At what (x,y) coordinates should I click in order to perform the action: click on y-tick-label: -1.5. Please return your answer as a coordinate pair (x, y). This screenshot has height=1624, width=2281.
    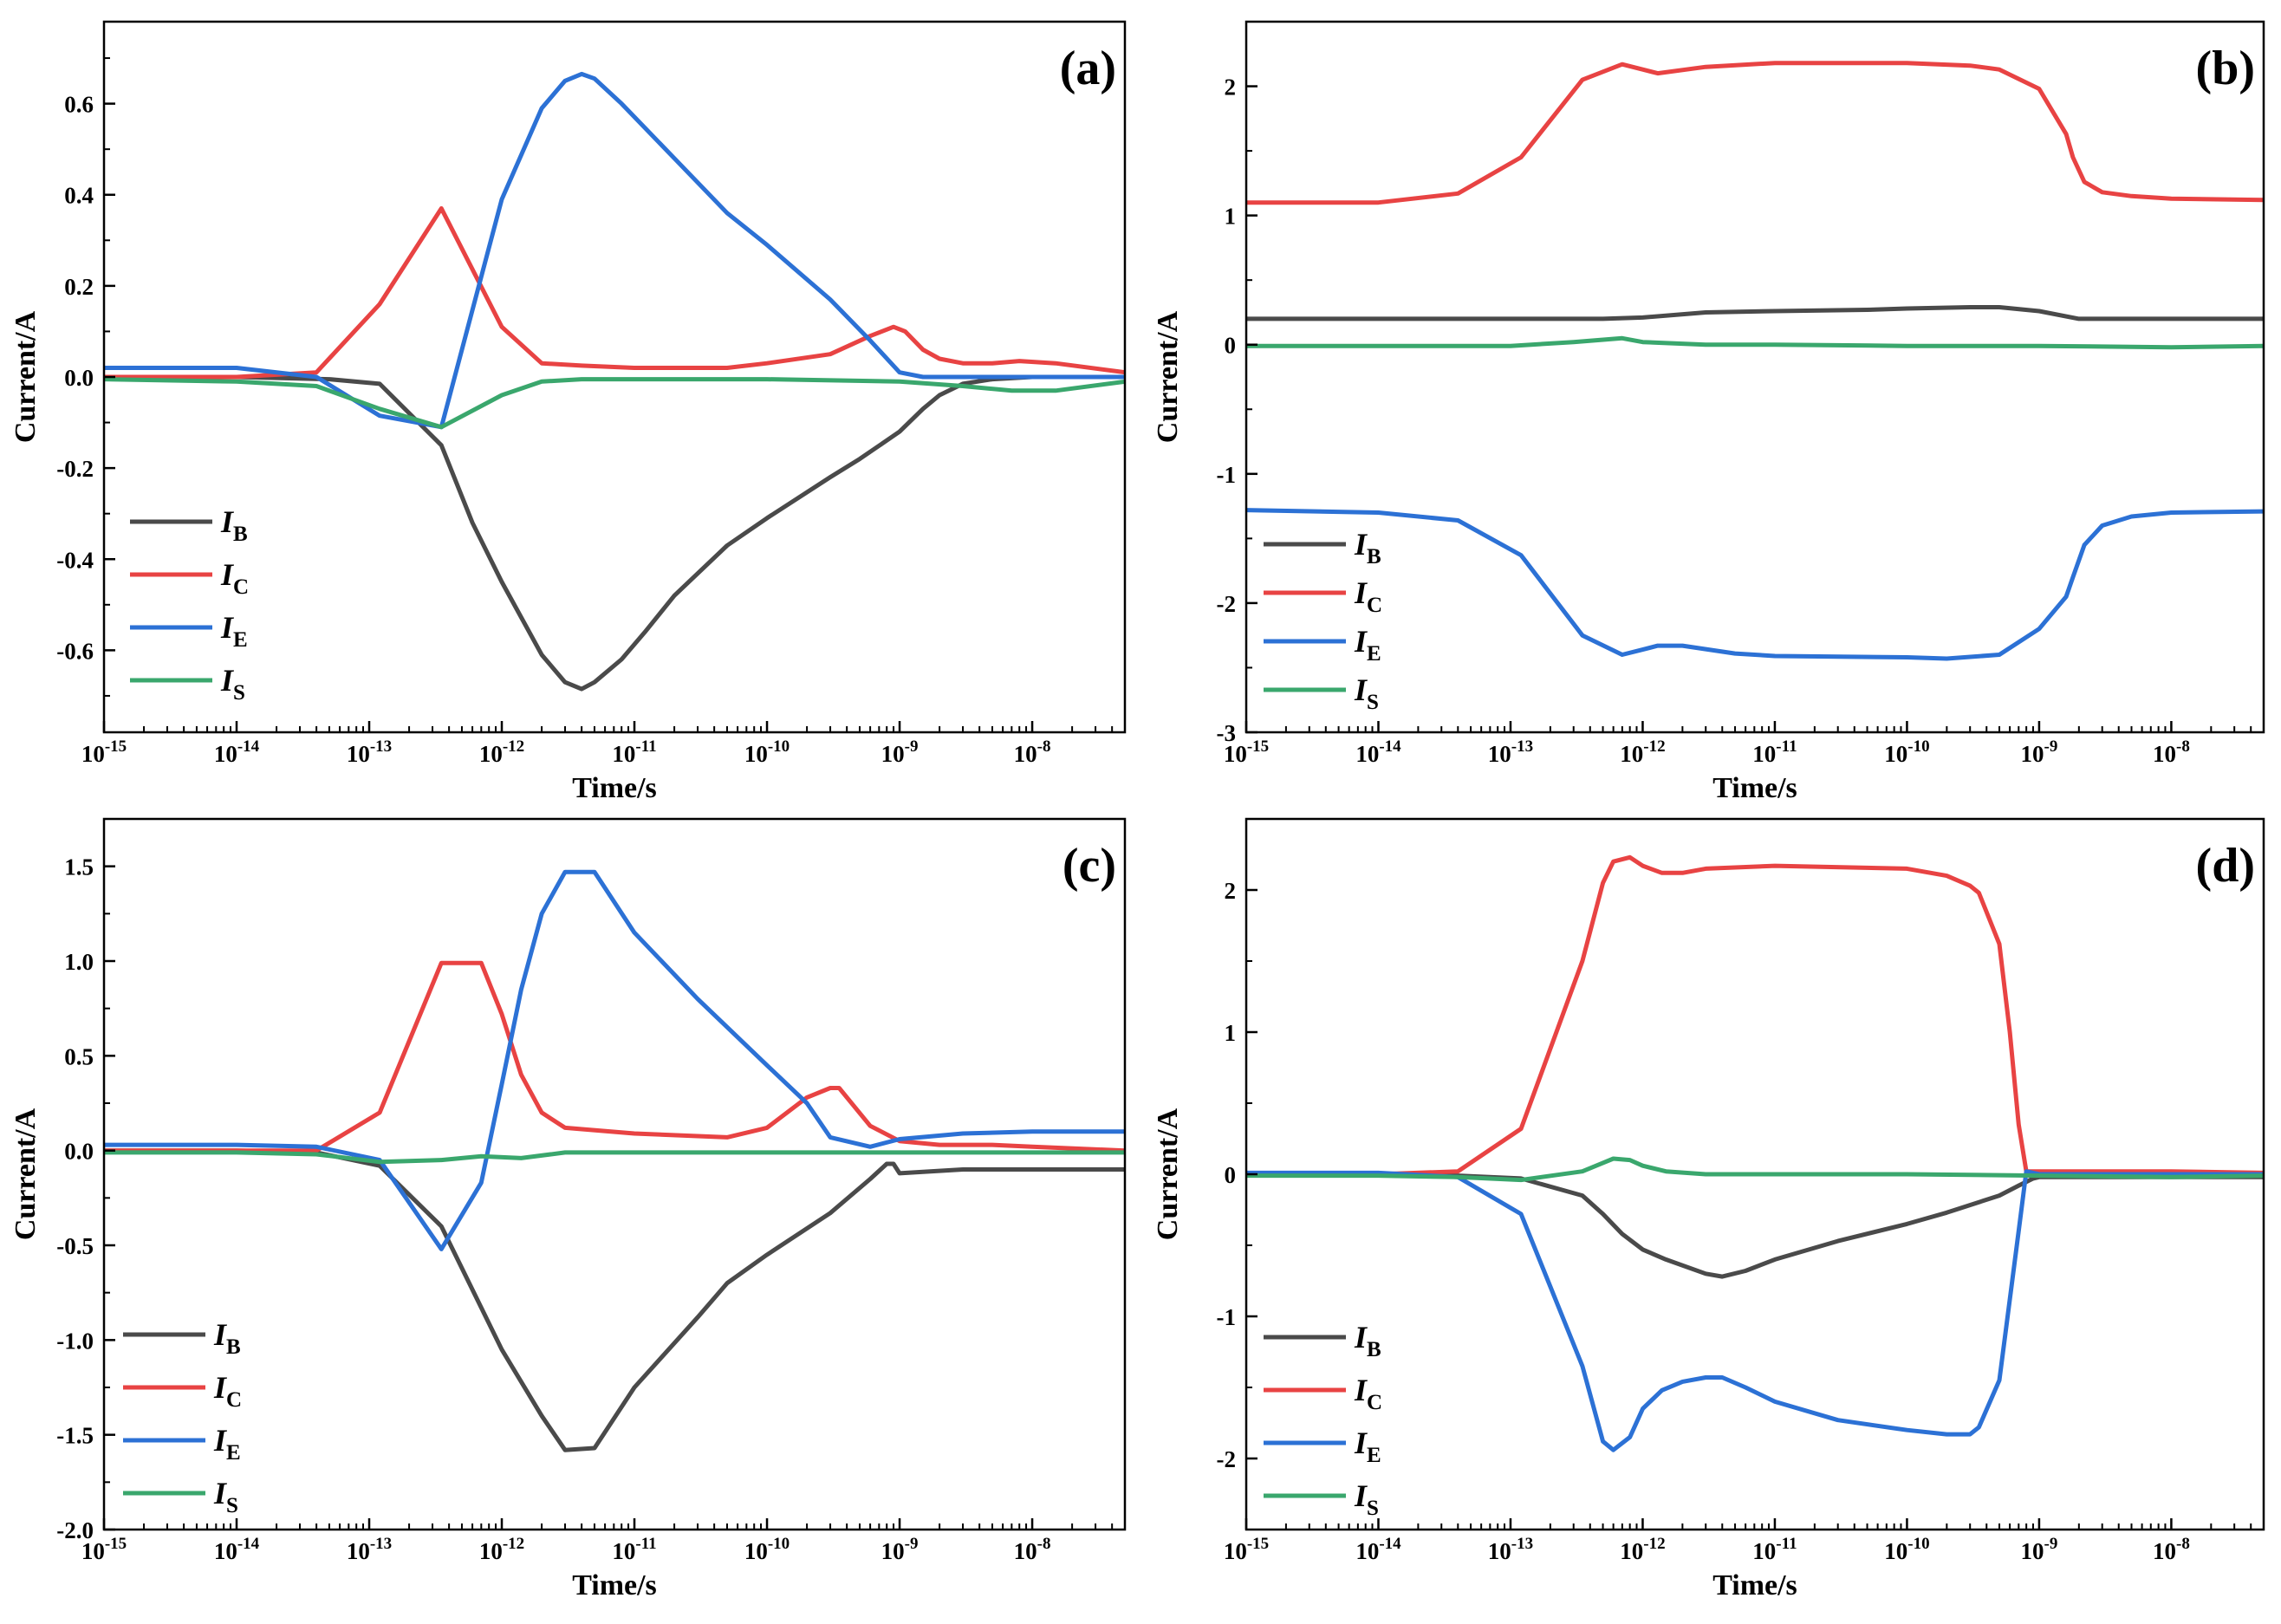
    Looking at the image, I should click on (75, 1436).